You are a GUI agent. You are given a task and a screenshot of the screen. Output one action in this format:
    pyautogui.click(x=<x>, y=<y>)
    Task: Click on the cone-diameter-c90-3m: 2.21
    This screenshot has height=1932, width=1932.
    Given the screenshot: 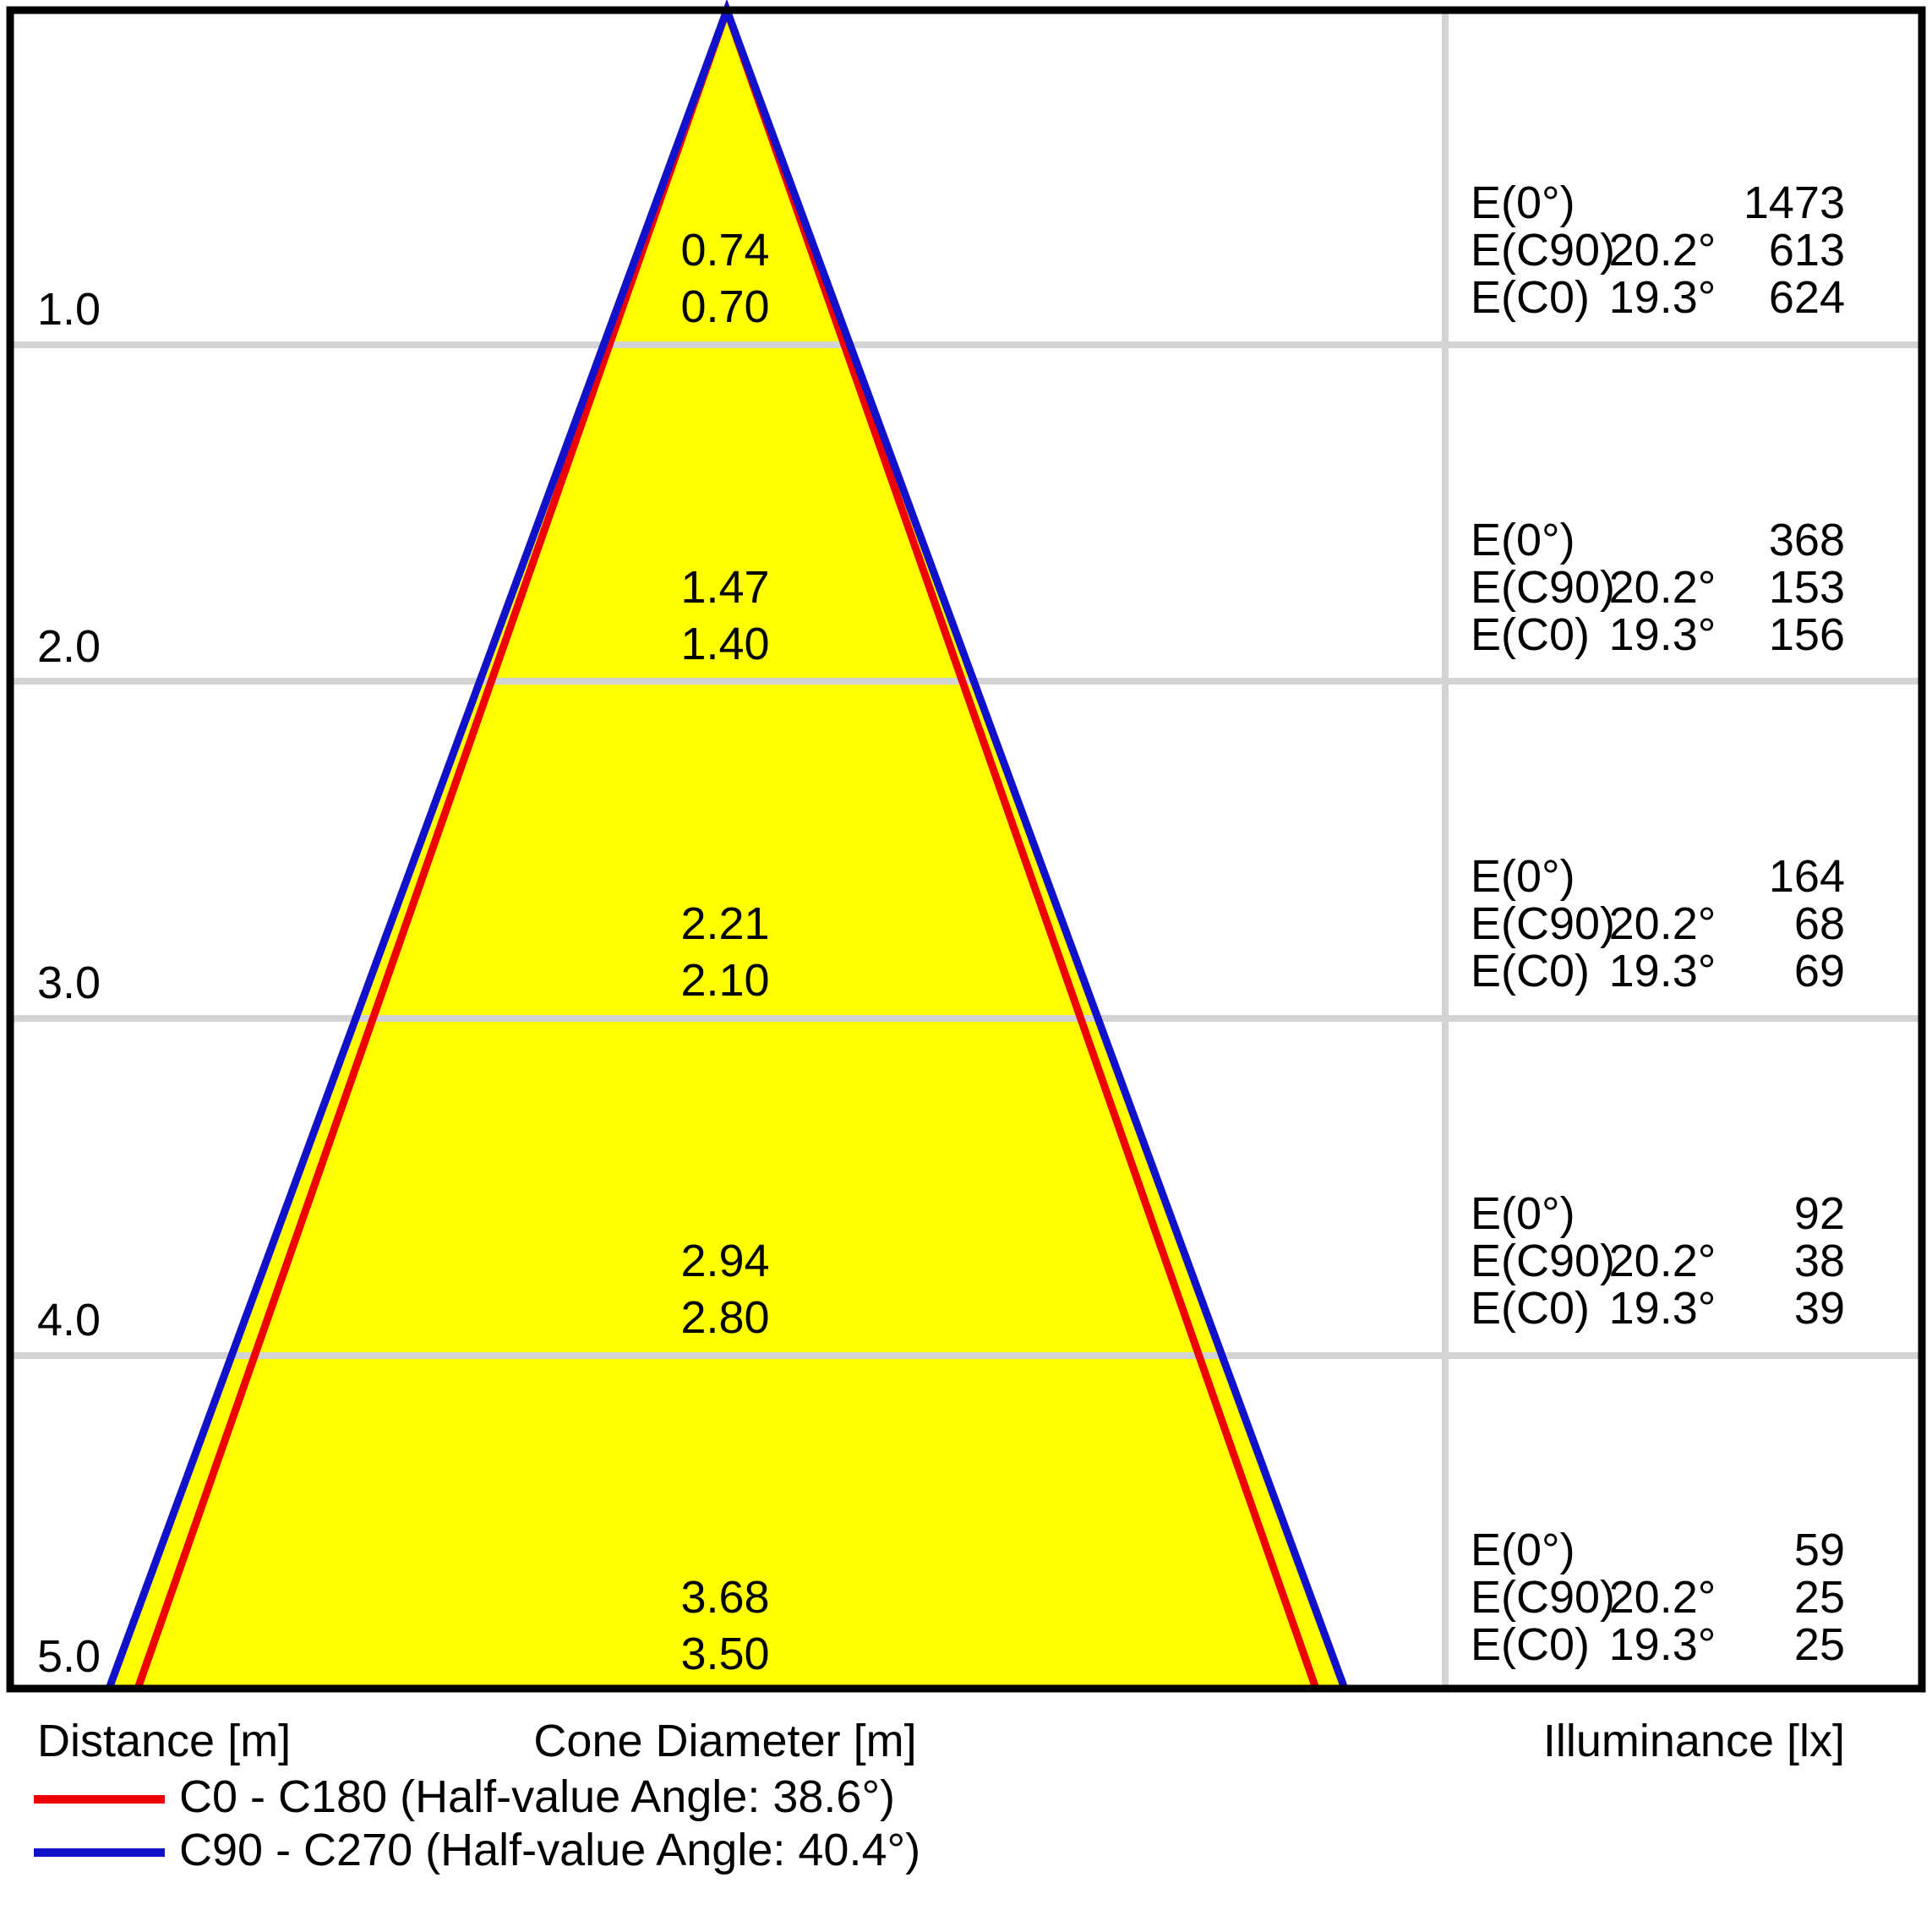 What is the action you would take?
    pyautogui.click(x=725, y=923)
    